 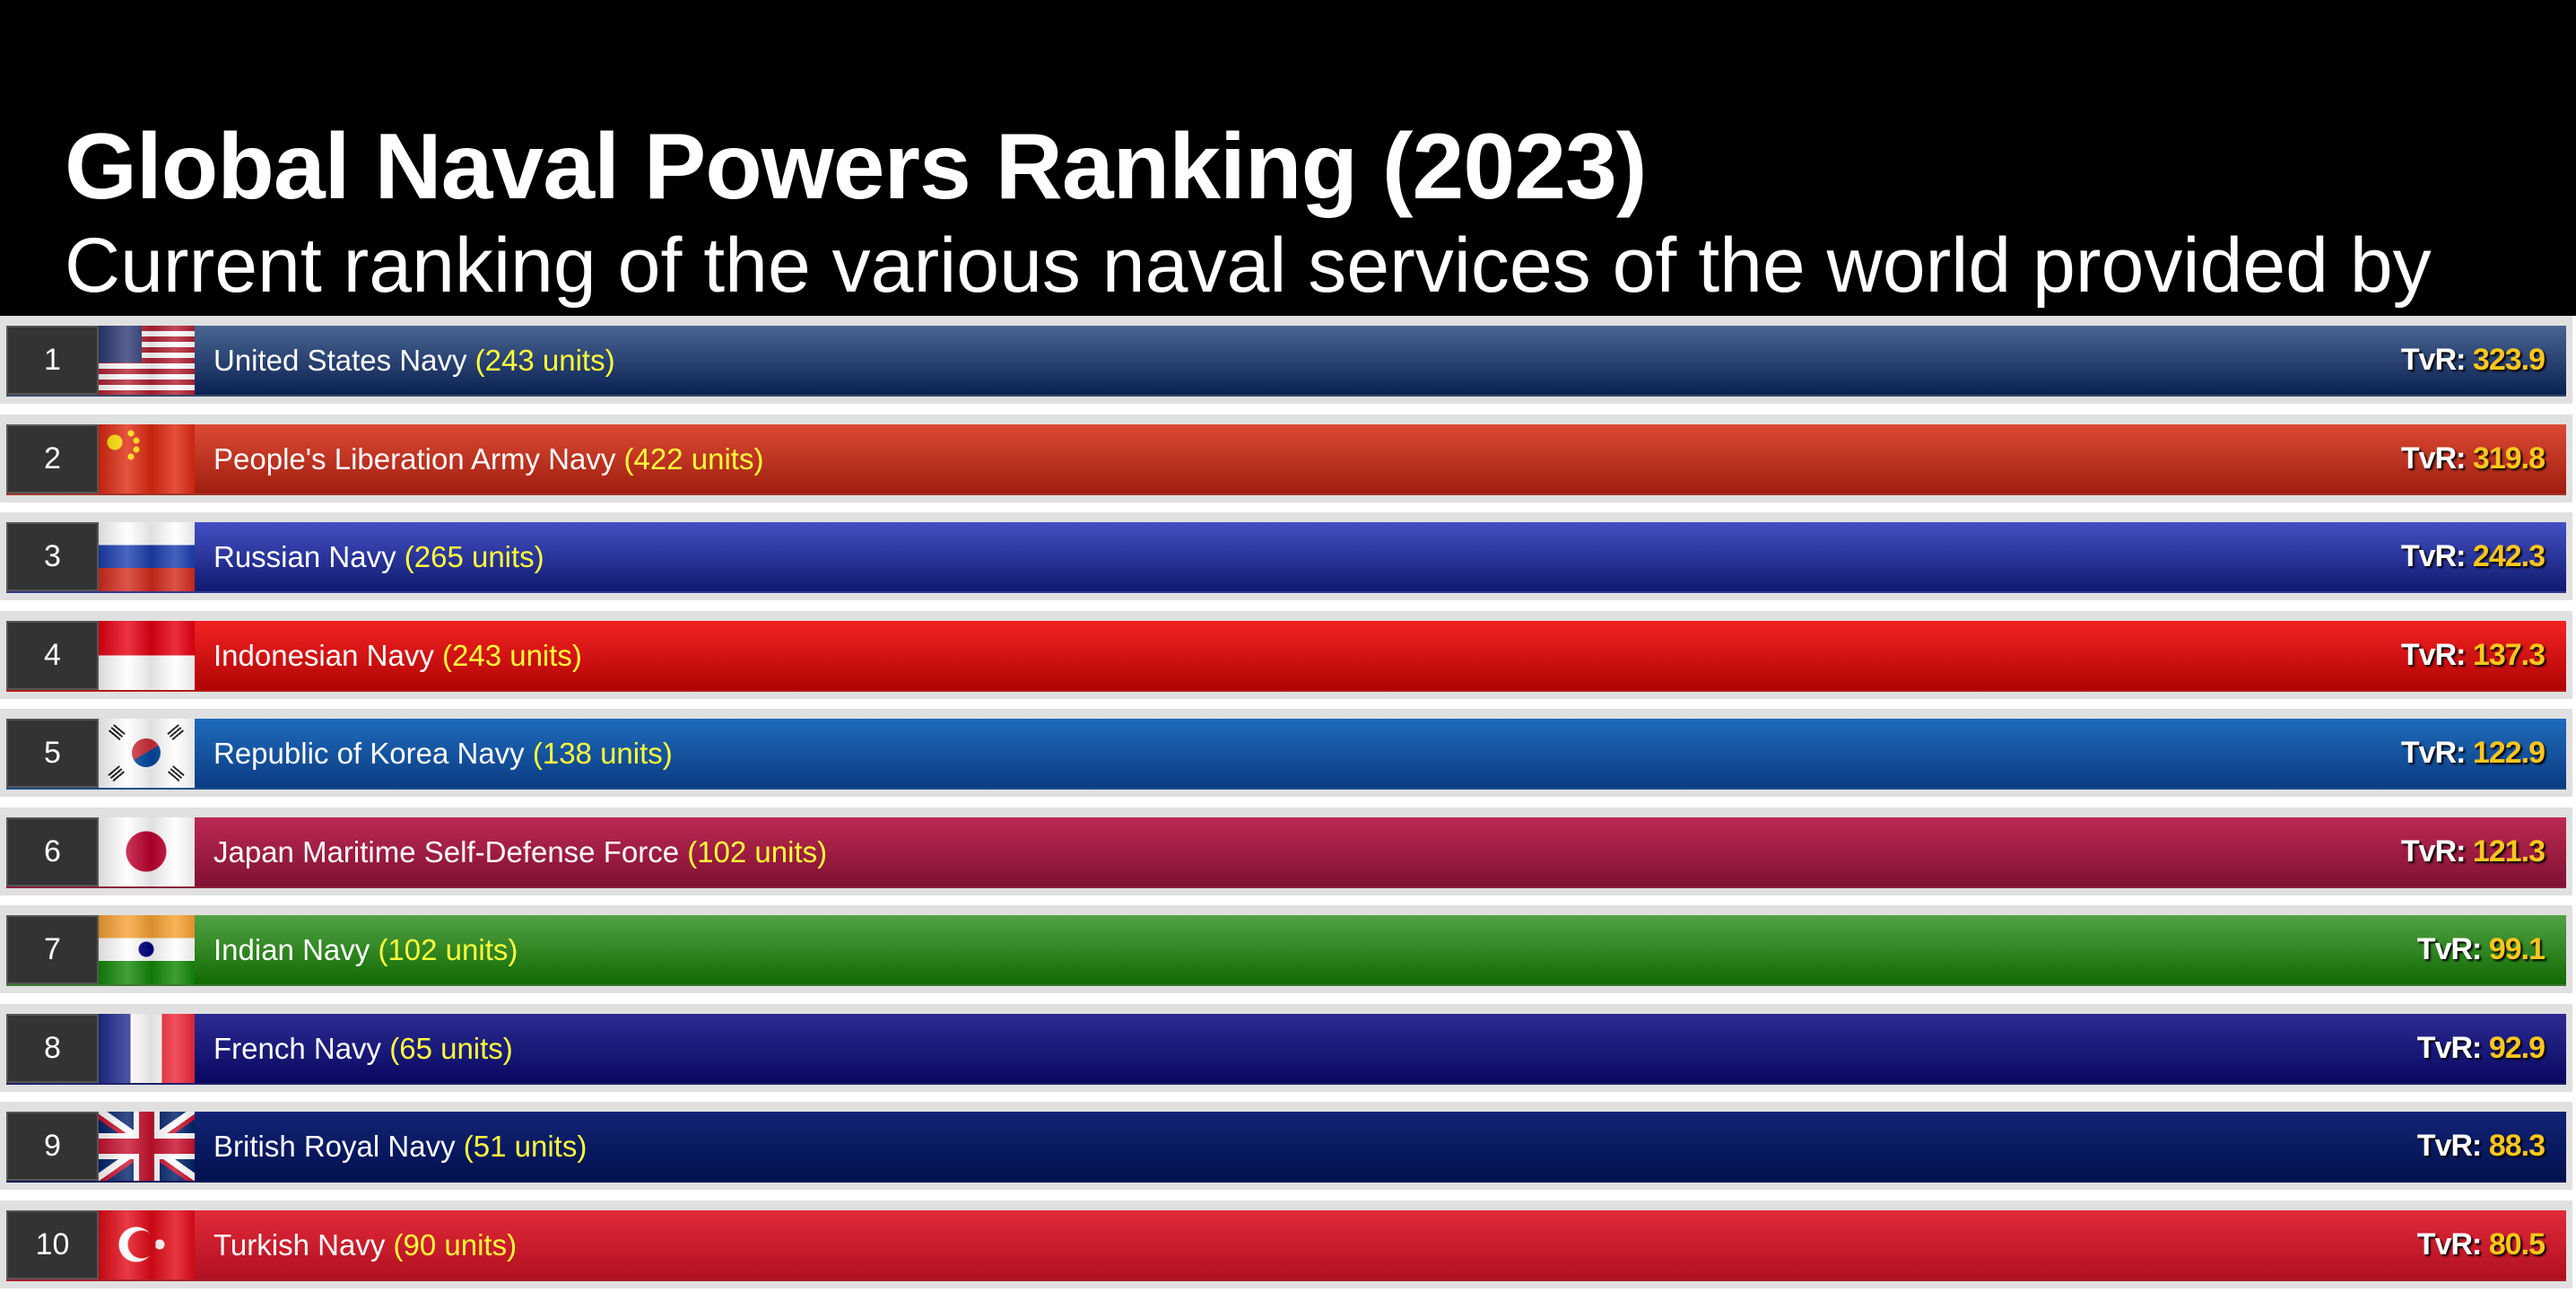 I want to click on japan-flag-icon, so click(x=147, y=851).